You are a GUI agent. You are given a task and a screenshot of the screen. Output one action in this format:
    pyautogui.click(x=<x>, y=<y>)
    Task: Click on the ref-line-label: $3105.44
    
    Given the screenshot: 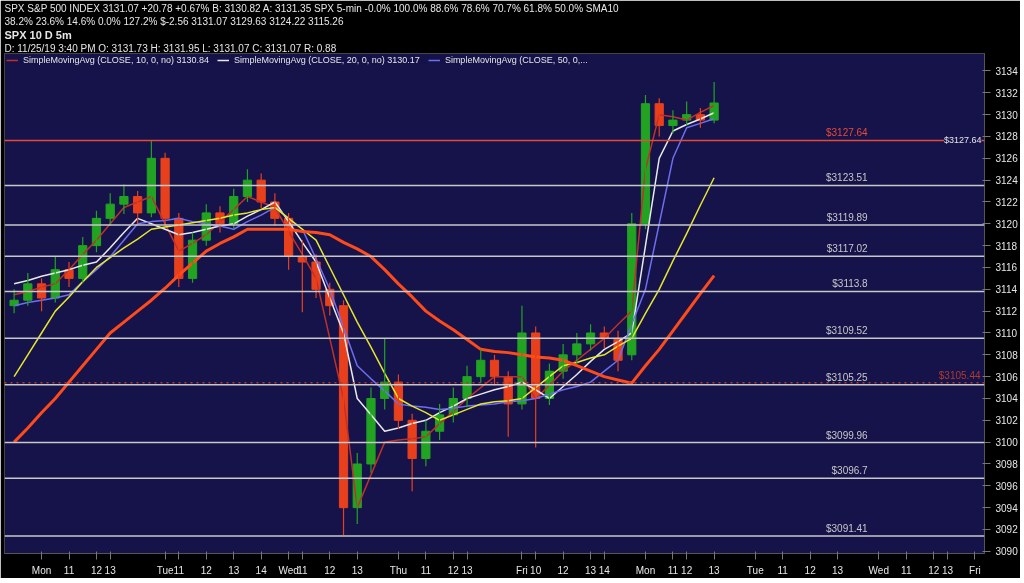 What is the action you would take?
    pyautogui.click(x=959, y=375)
    